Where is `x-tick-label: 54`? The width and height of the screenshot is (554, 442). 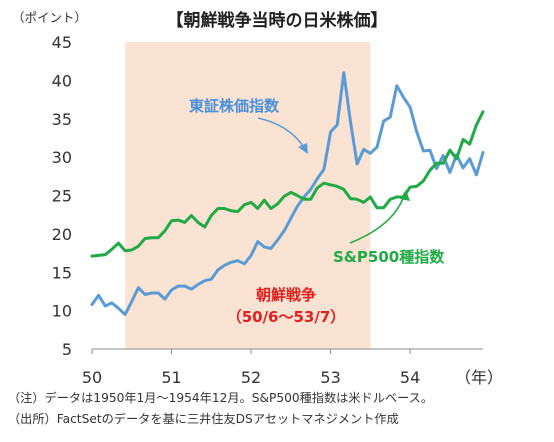 x-tick-label: 54 is located at coordinates (410, 377).